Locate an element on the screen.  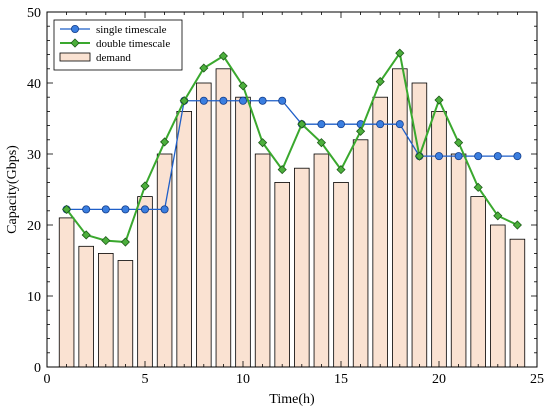
y-tick-label: 0 is located at coordinates (37, 368).